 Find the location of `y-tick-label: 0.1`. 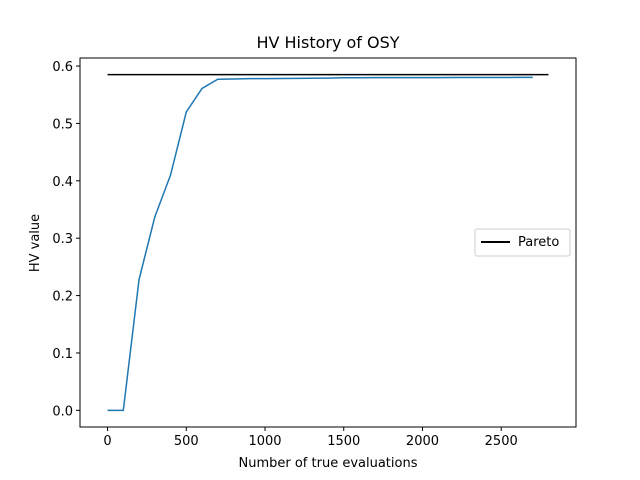

y-tick-label: 0.1 is located at coordinates (62, 354).